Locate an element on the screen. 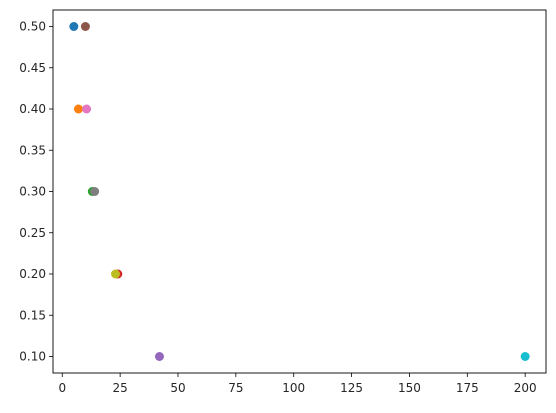  x-tick-label: 150 is located at coordinates (409, 388).